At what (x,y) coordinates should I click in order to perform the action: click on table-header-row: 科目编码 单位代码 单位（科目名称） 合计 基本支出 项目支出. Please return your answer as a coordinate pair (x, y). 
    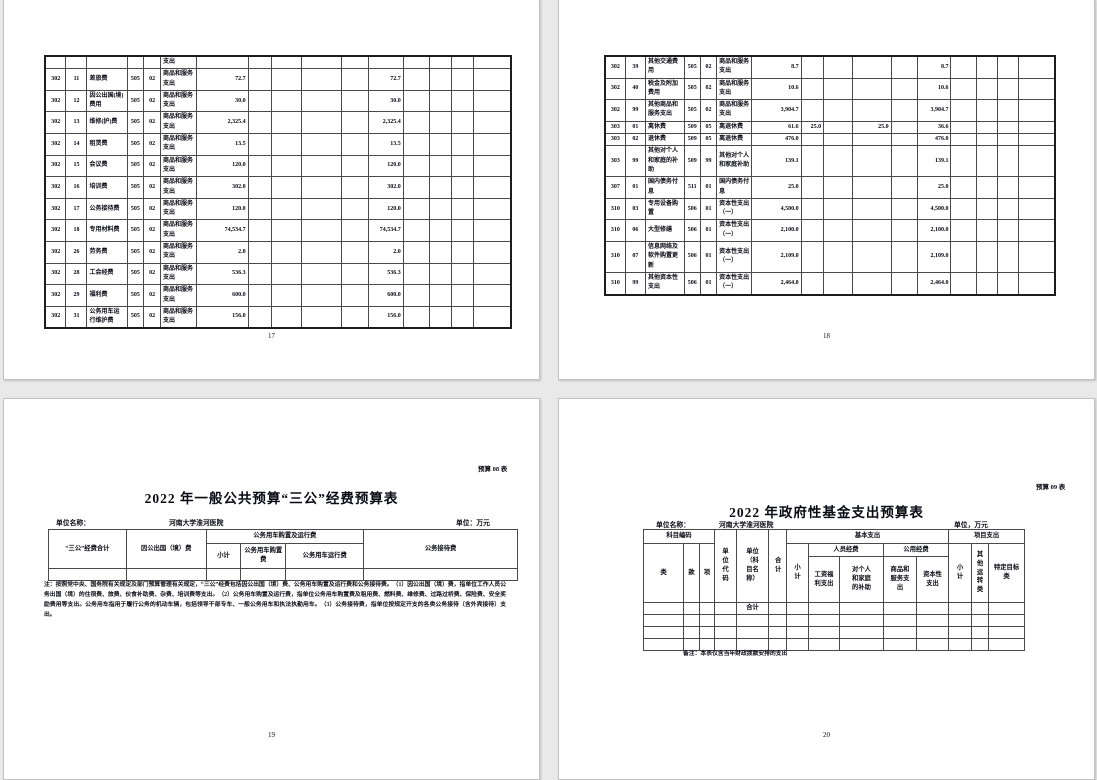
    Looking at the image, I should click on (834, 566).